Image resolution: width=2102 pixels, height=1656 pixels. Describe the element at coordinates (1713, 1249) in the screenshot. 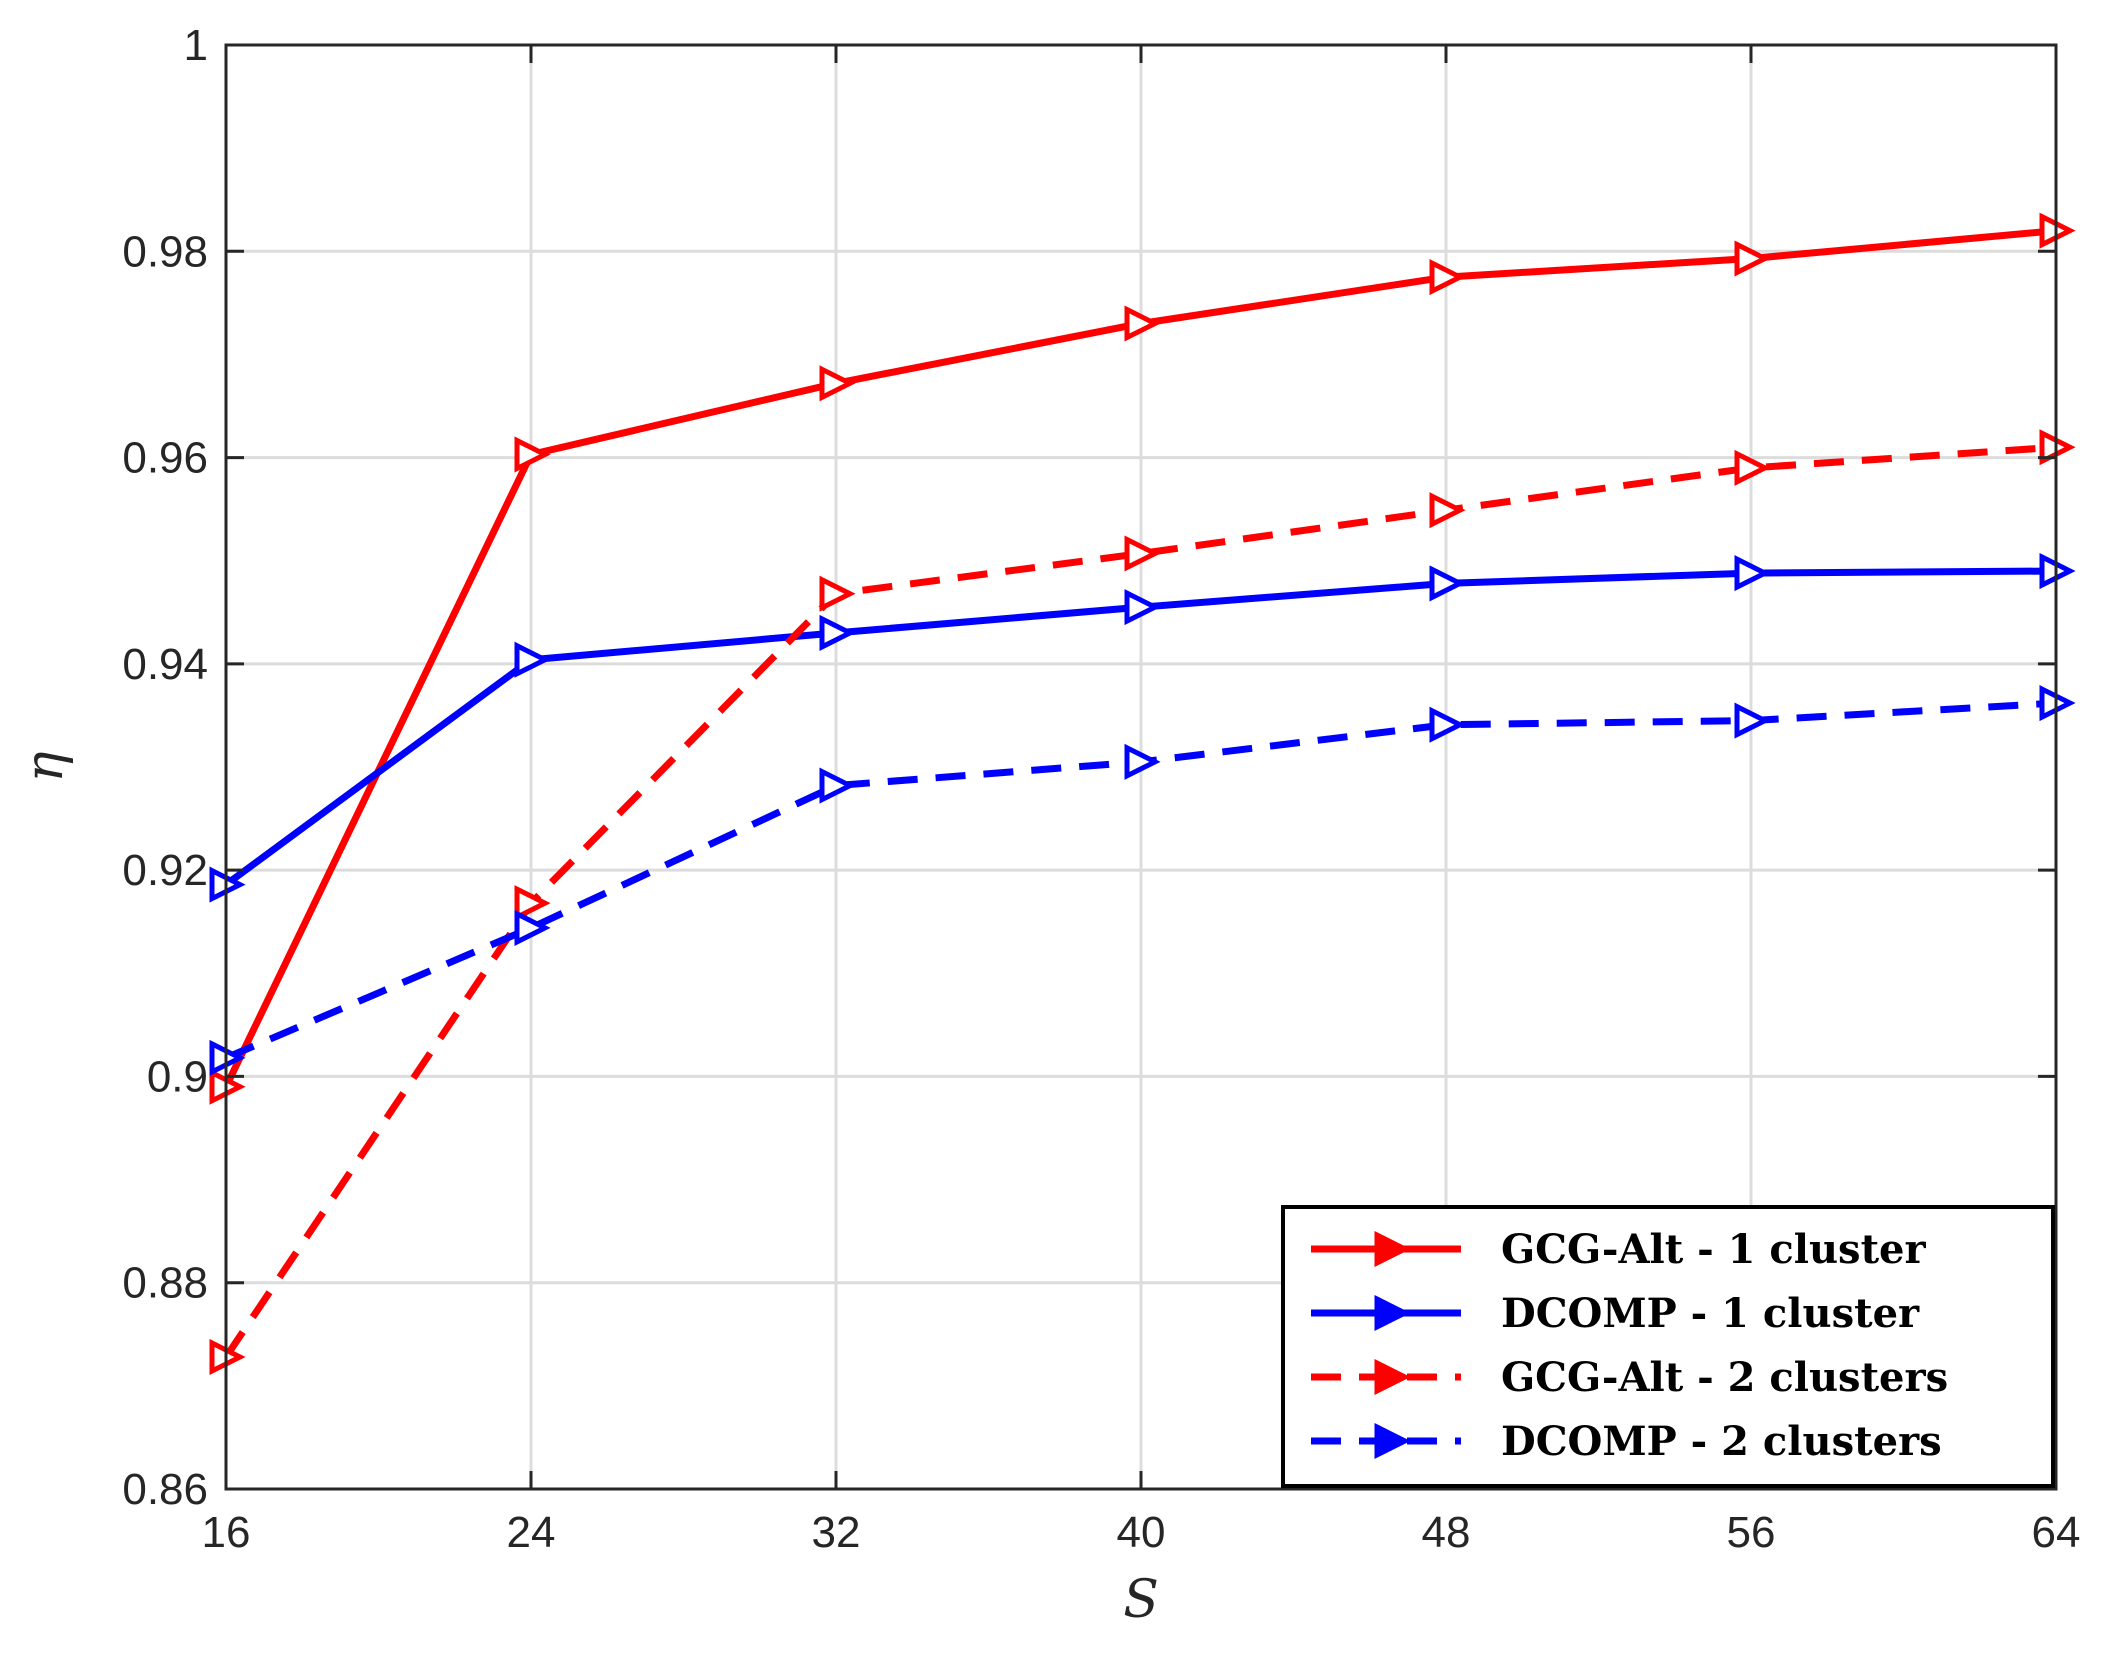

I see `legend-label: GCG-Alt - 1 cluster` at that location.